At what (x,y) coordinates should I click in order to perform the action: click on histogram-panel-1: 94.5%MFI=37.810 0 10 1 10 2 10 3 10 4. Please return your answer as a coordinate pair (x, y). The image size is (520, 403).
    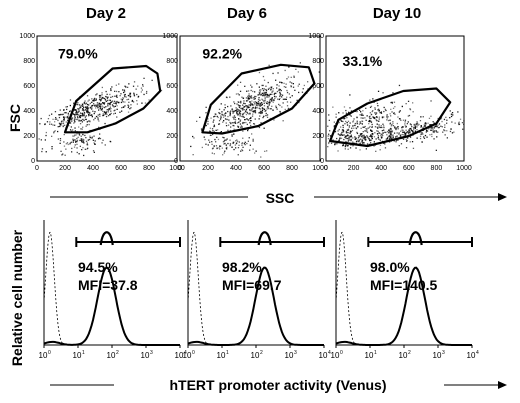
    Looking at the image, I should click on (113, 290).